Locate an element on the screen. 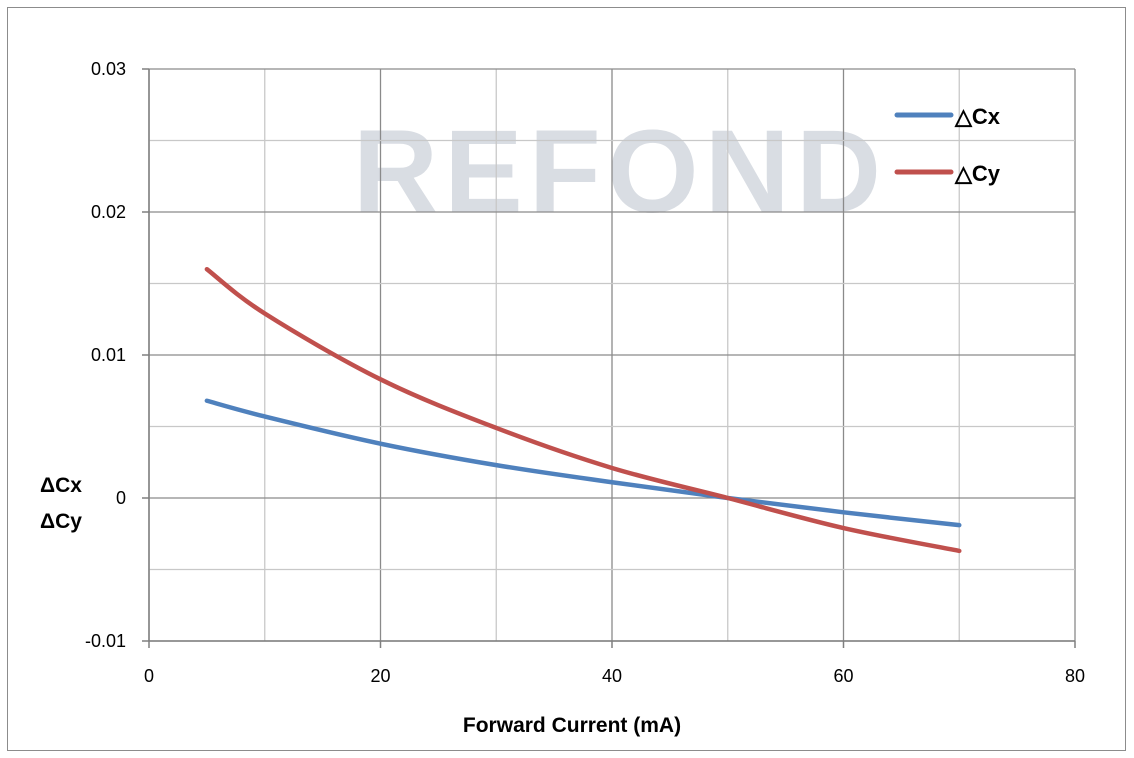 This screenshot has height=758, width=1134. x-tick-label: 40 is located at coordinates (612, 676).